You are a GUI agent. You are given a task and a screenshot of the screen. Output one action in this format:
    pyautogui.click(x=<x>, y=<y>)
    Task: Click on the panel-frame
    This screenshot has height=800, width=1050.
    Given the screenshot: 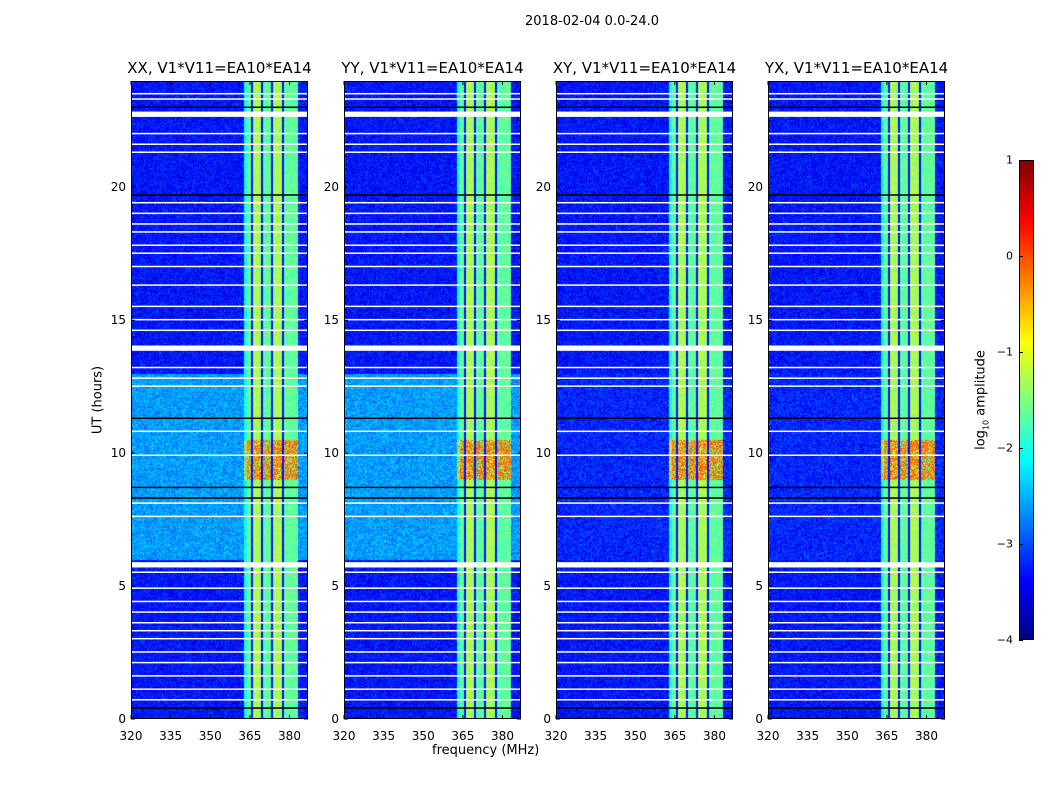 What is the action you would take?
    pyautogui.click(x=644, y=400)
    